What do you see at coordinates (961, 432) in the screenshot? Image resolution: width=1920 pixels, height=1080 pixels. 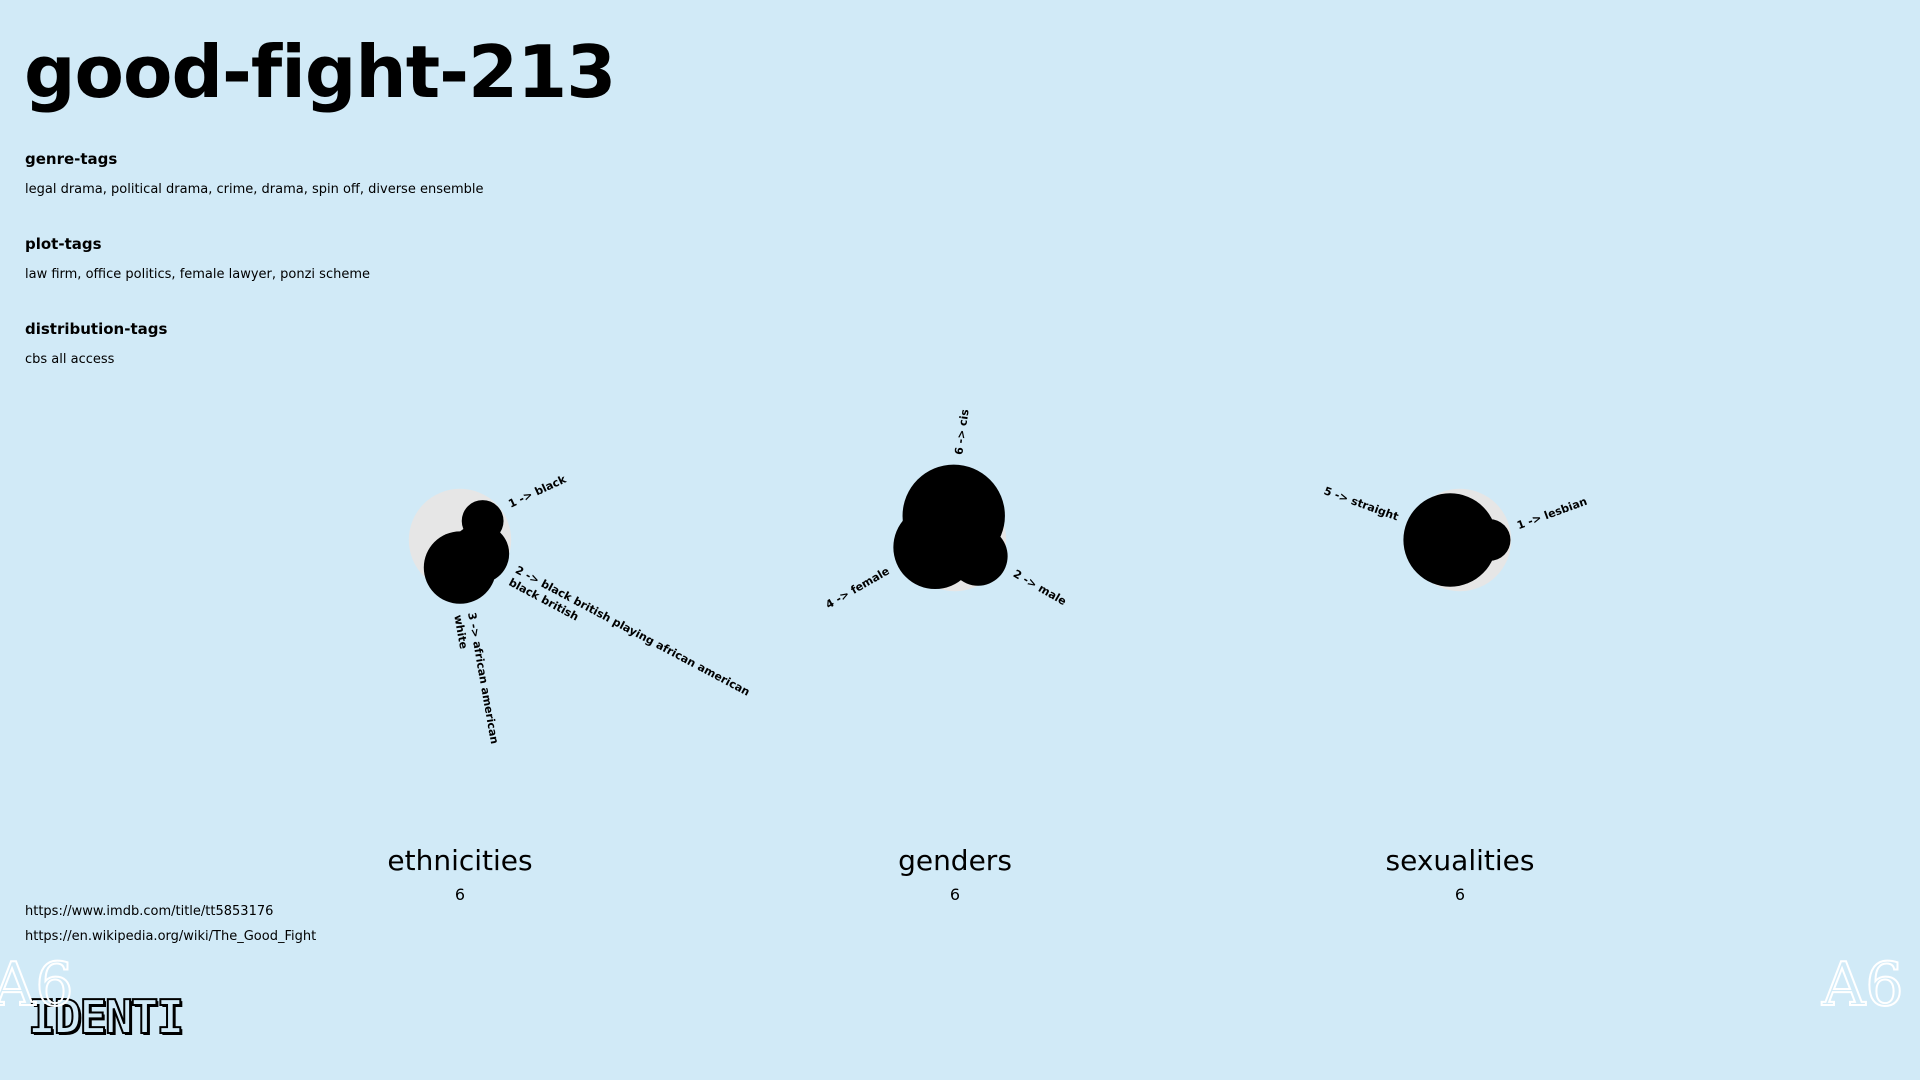 I see `bubble-label-genders-0: 6 -> cis` at bounding box center [961, 432].